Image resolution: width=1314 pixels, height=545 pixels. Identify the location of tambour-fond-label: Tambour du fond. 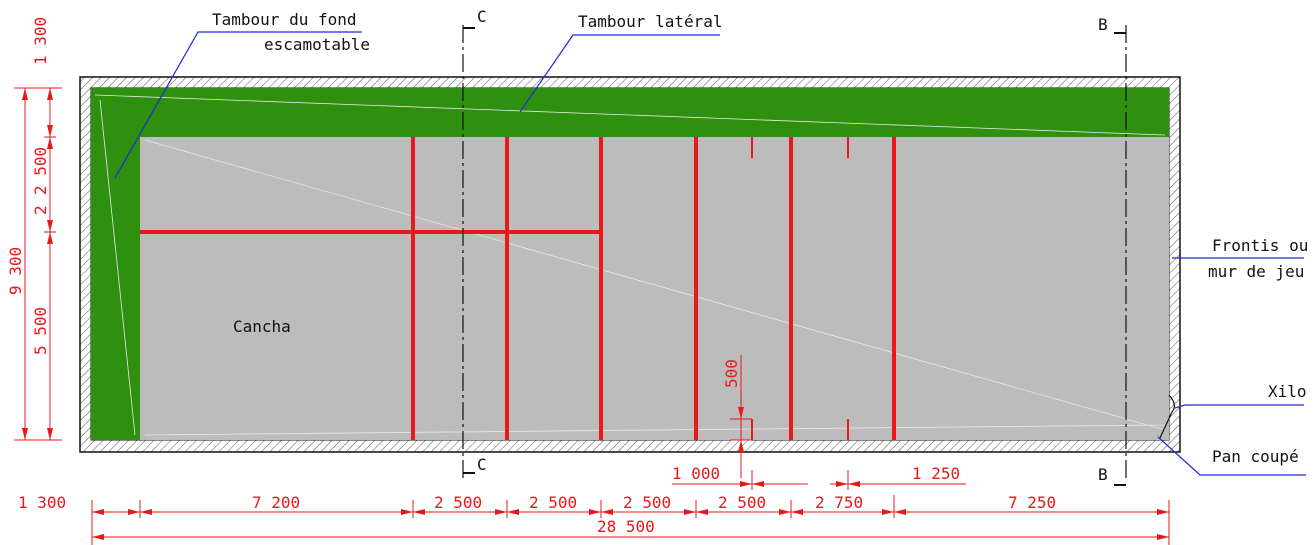
(284, 19).